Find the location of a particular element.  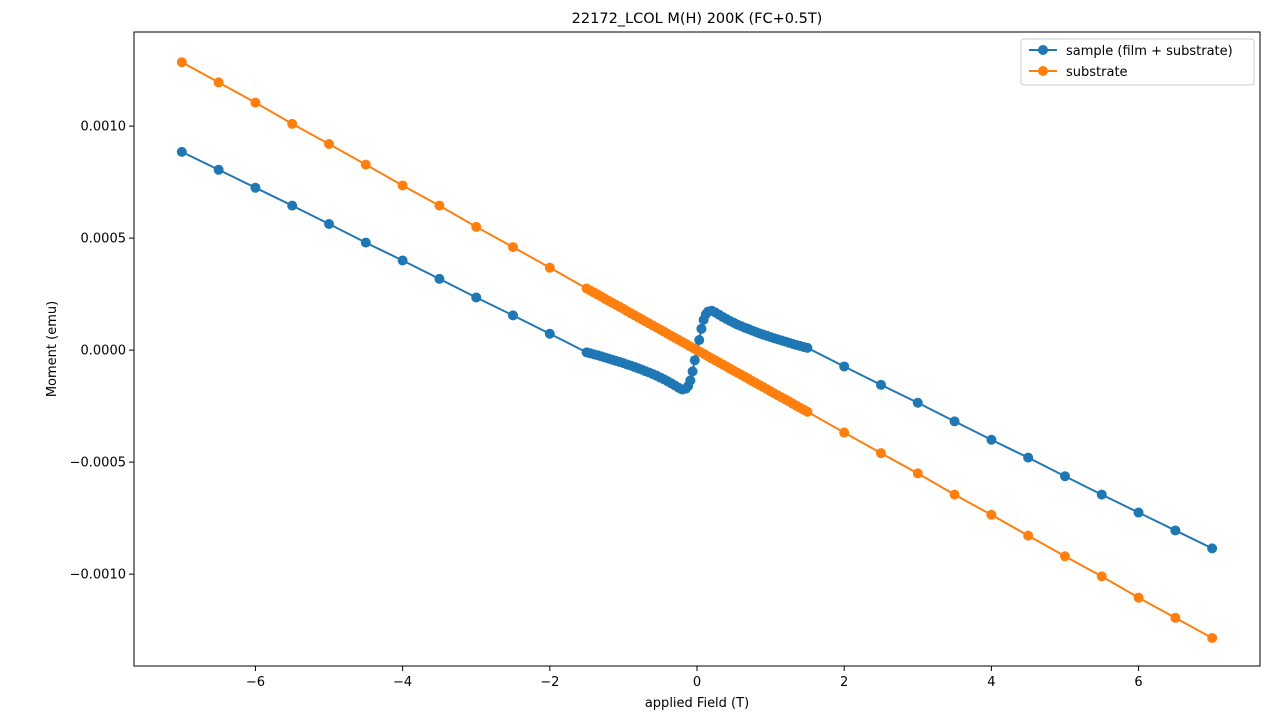

y-axis-title: Moment (emu) is located at coordinates (52, 349).